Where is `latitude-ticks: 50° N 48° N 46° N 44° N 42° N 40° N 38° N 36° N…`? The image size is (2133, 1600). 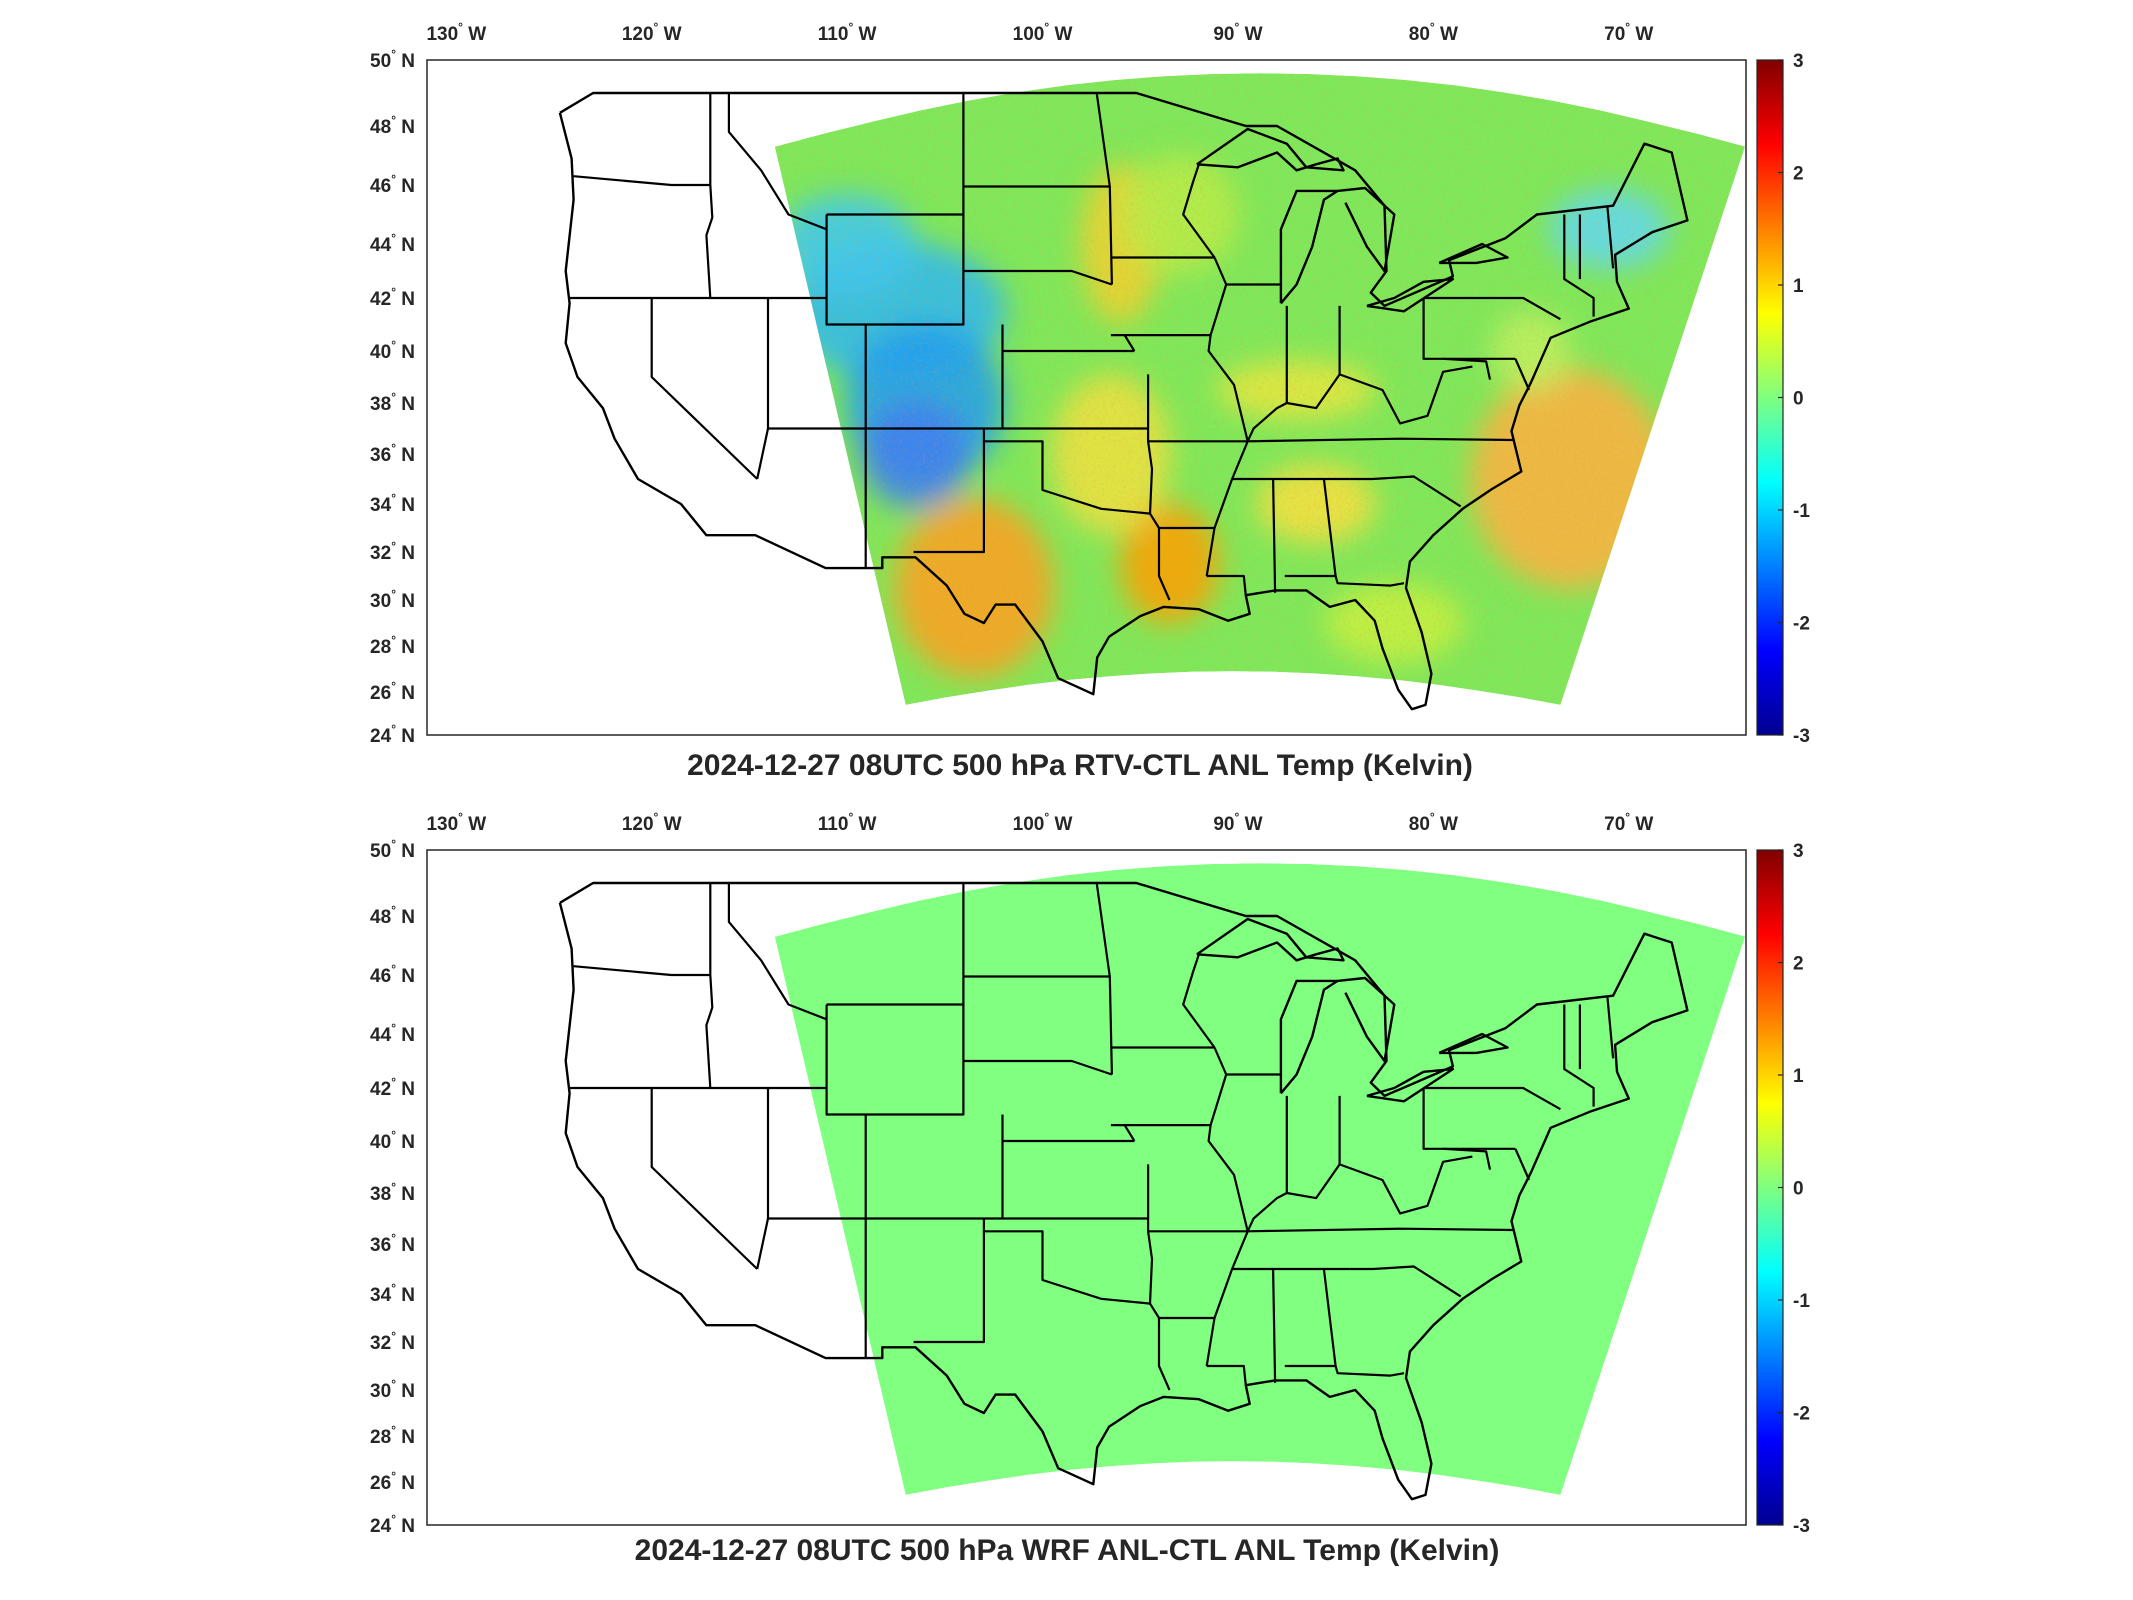 latitude-ticks: 50° N 48° N 46° N 44° N 42° N 40° N 38° N 36° N… is located at coordinates (392, 397).